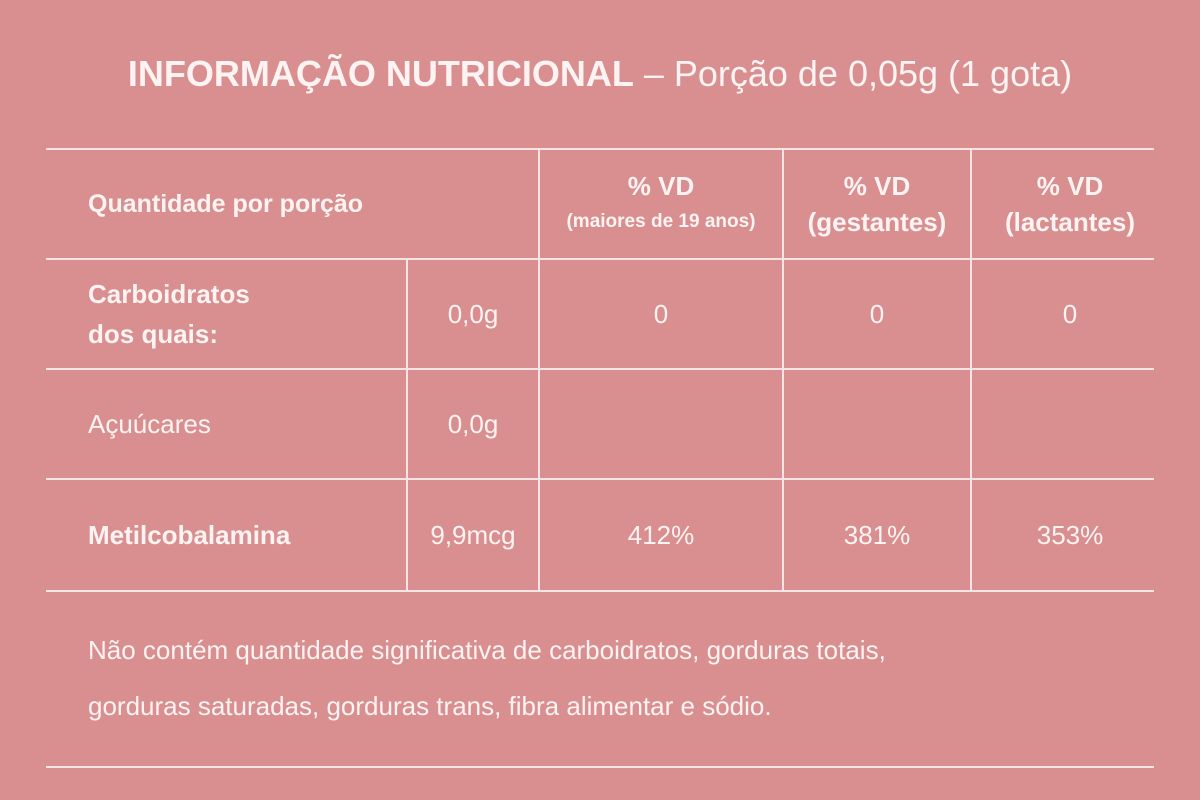  What do you see at coordinates (600, 259) in the screenshot?
I see `header-divider` at bounding box center [600, 259].